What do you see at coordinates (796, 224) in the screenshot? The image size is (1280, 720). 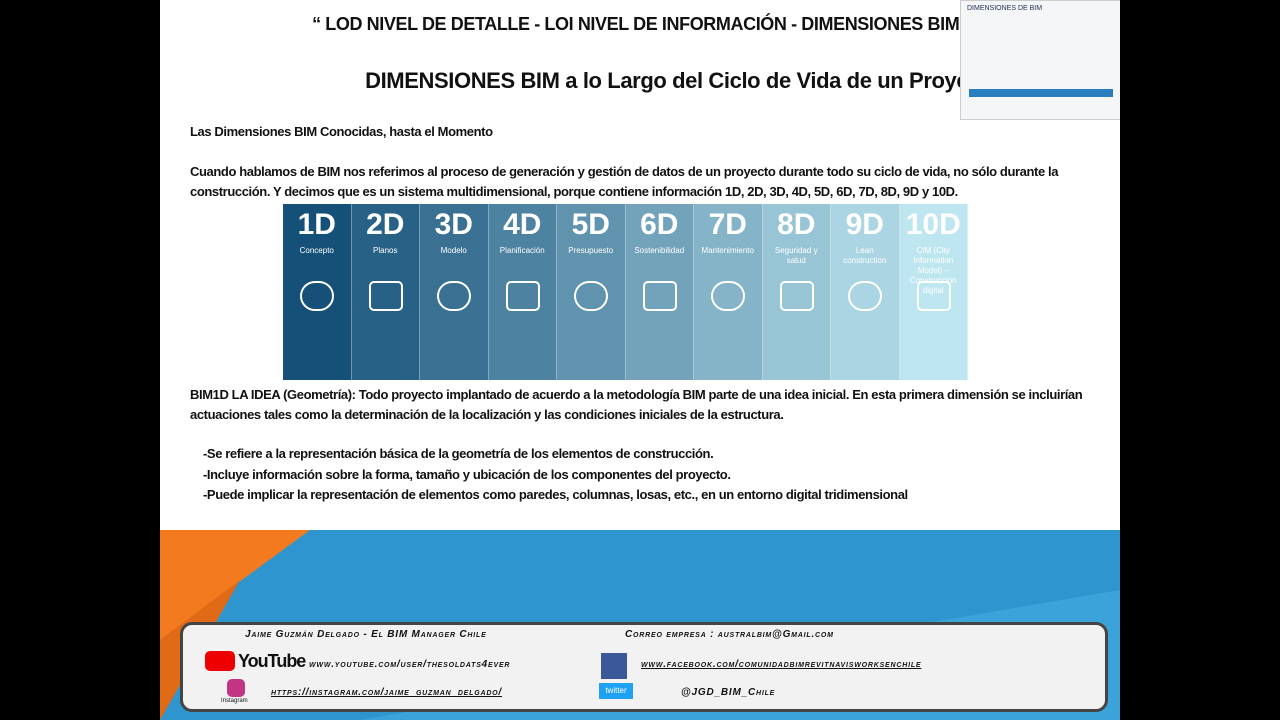 I see `dimension-label: 8D` at bounding box center [796, 224].